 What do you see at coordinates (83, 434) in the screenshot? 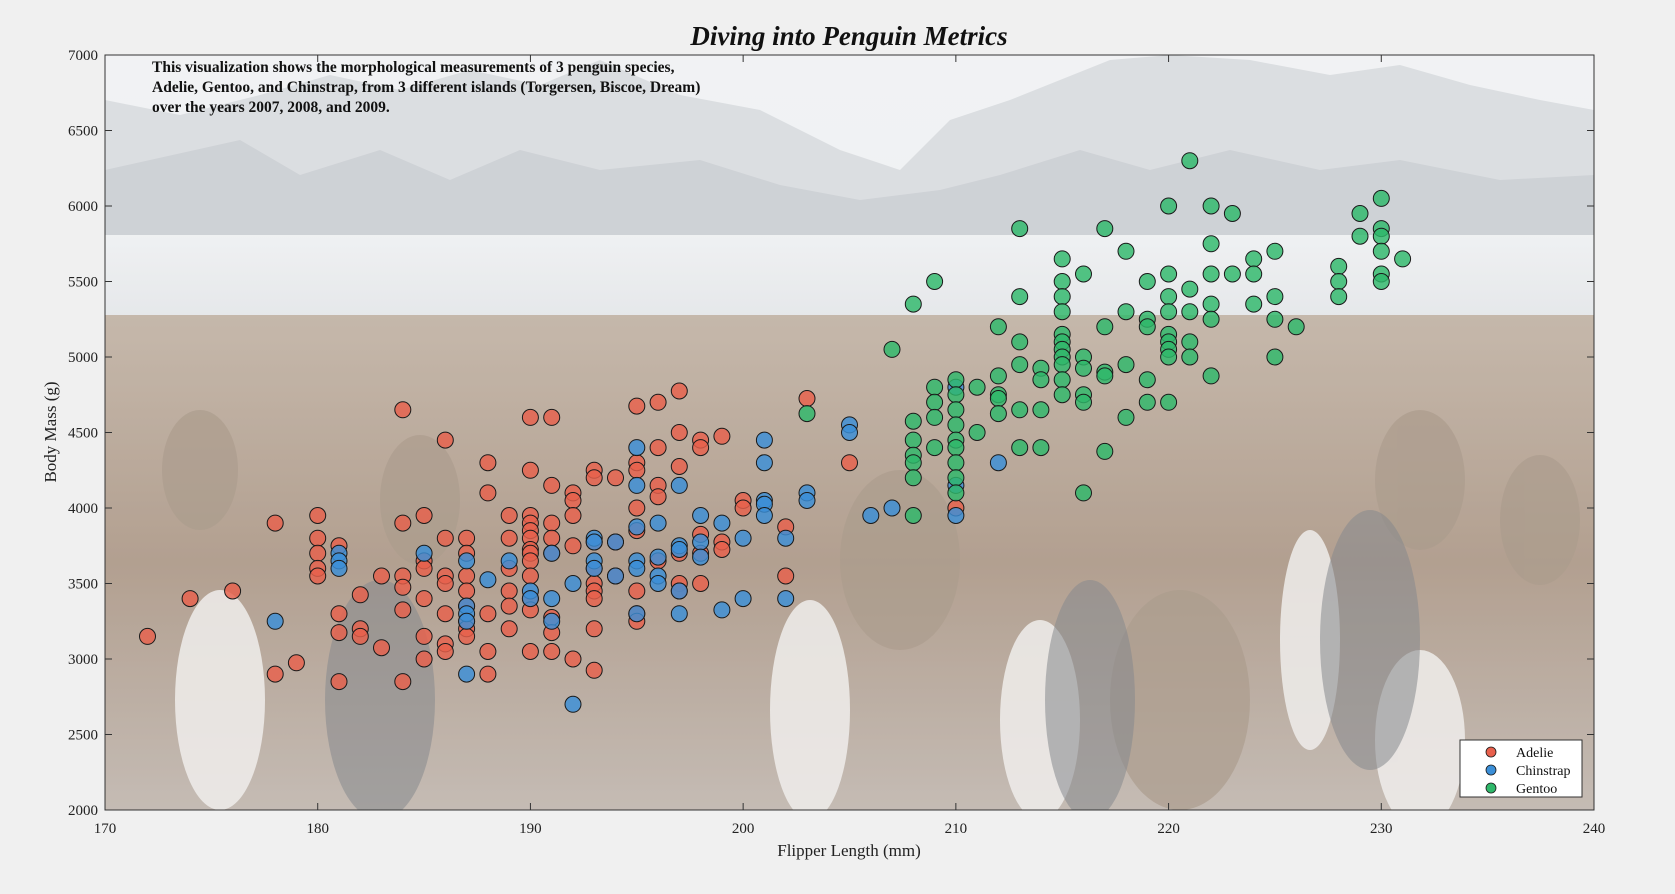
I see `y-tick-label: 4500` at bounding box center [83, 434].